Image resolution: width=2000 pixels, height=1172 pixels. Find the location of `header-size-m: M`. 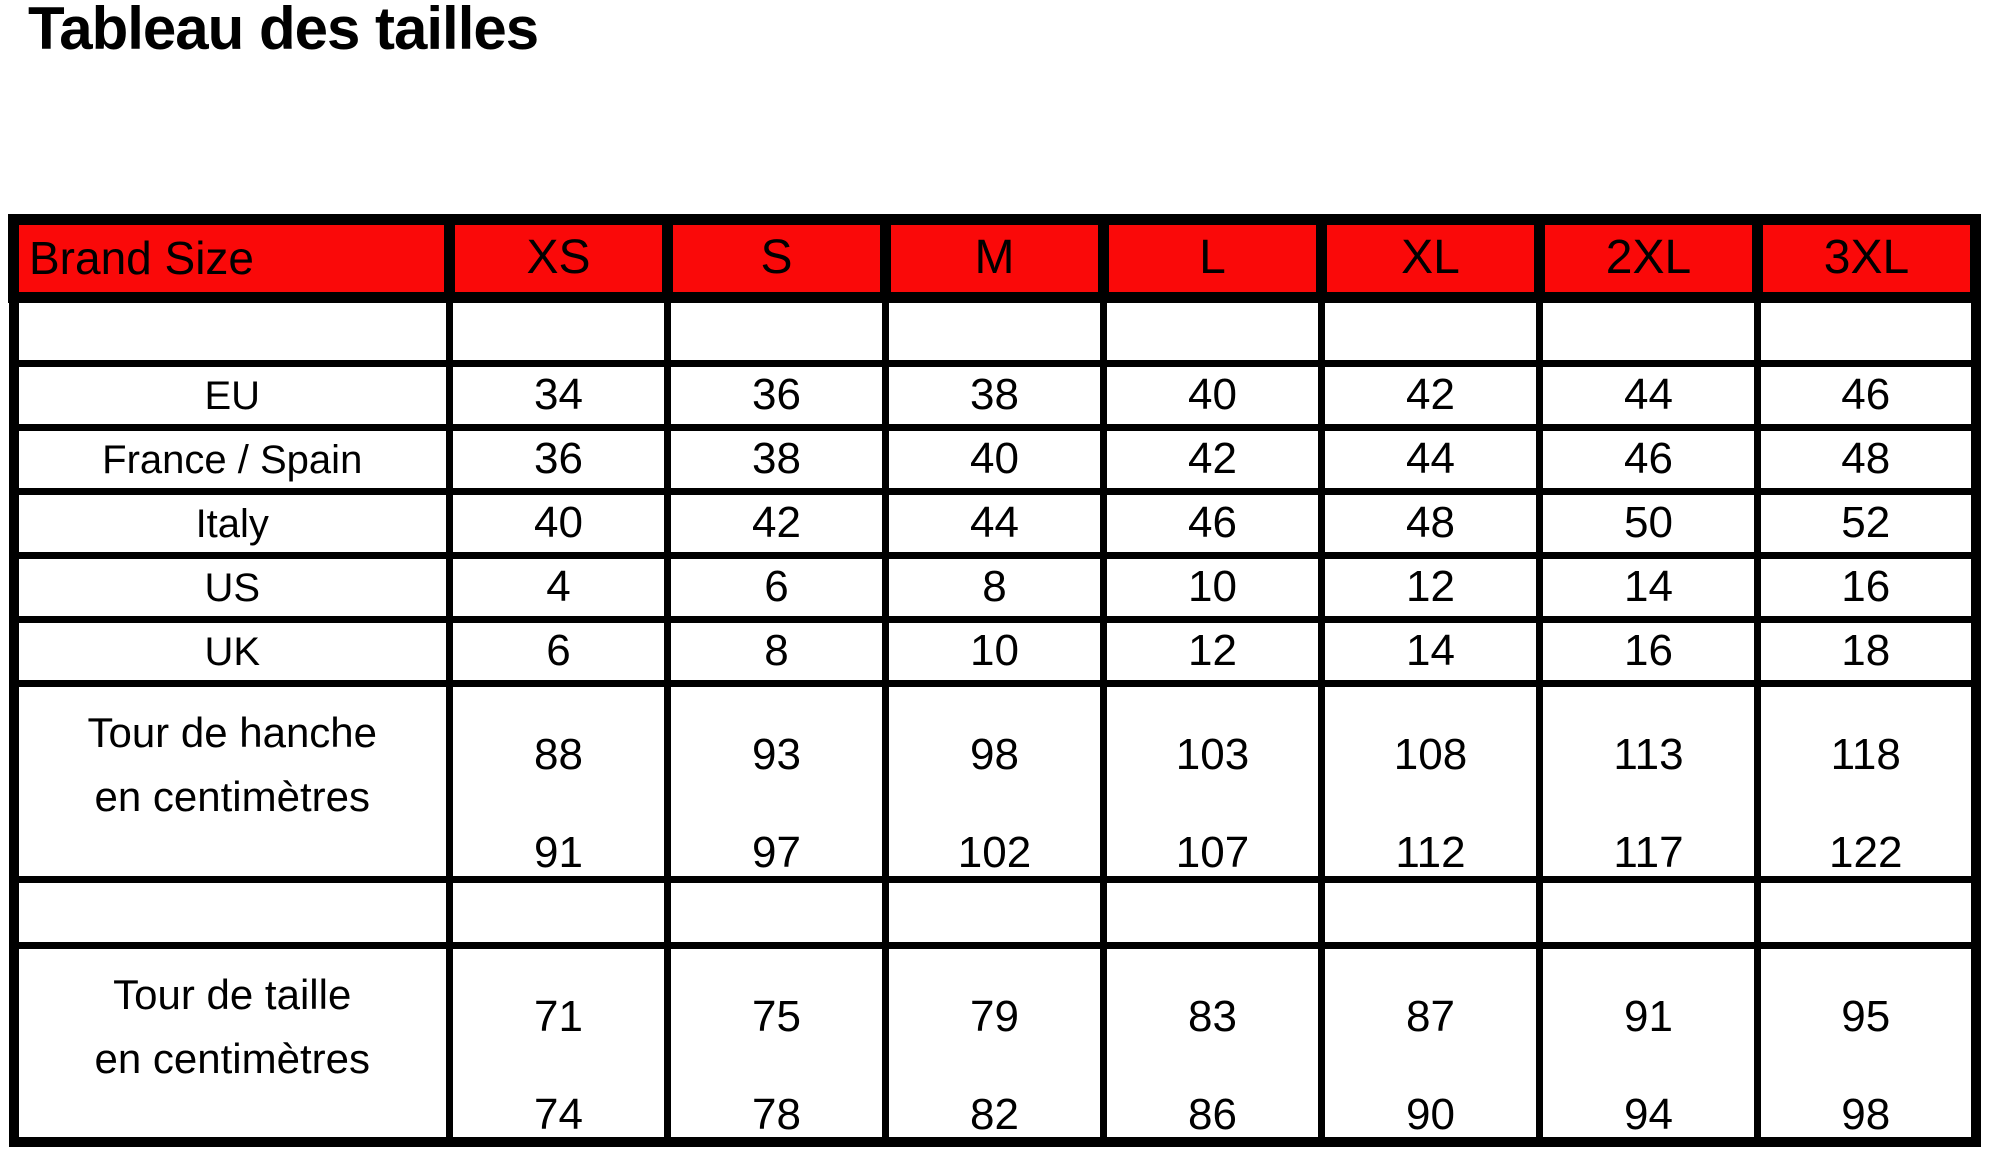

header-size-m: M is located at coordinates (994, 258).